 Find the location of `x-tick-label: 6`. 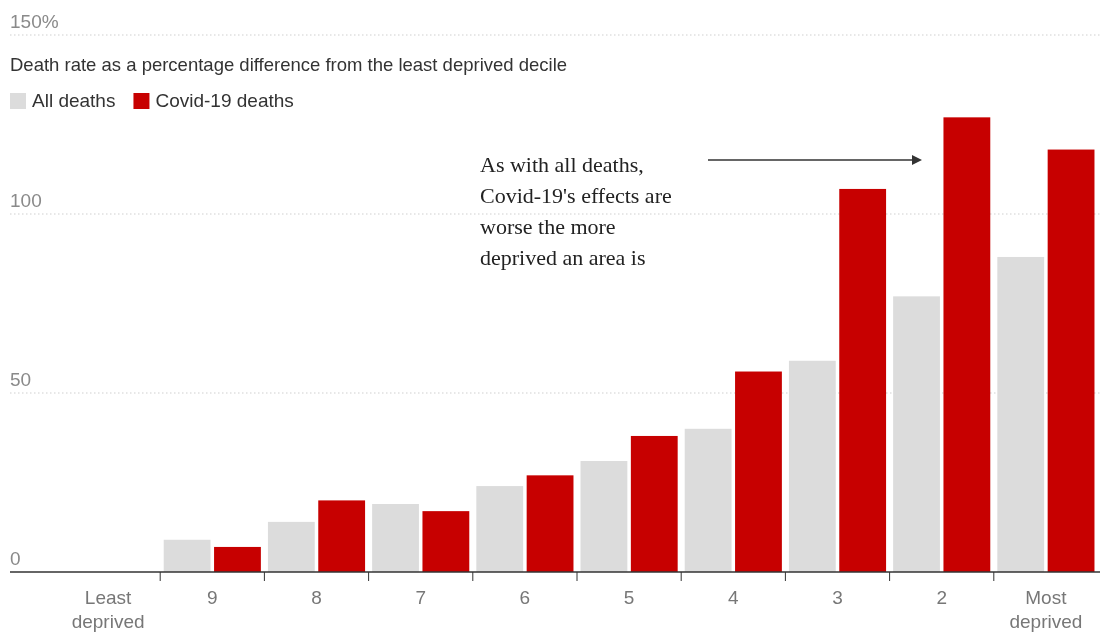

x-tick-label: 6 is located at coordinates (525, 597).